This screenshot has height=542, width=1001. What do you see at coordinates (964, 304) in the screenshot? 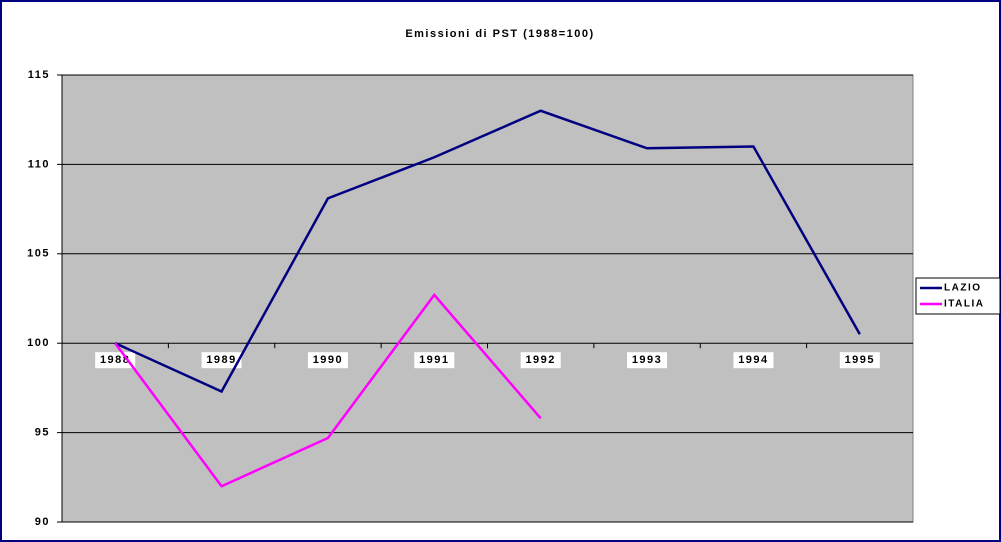
I see `legend-label: ITALIA` at bounding box center [964, 304].